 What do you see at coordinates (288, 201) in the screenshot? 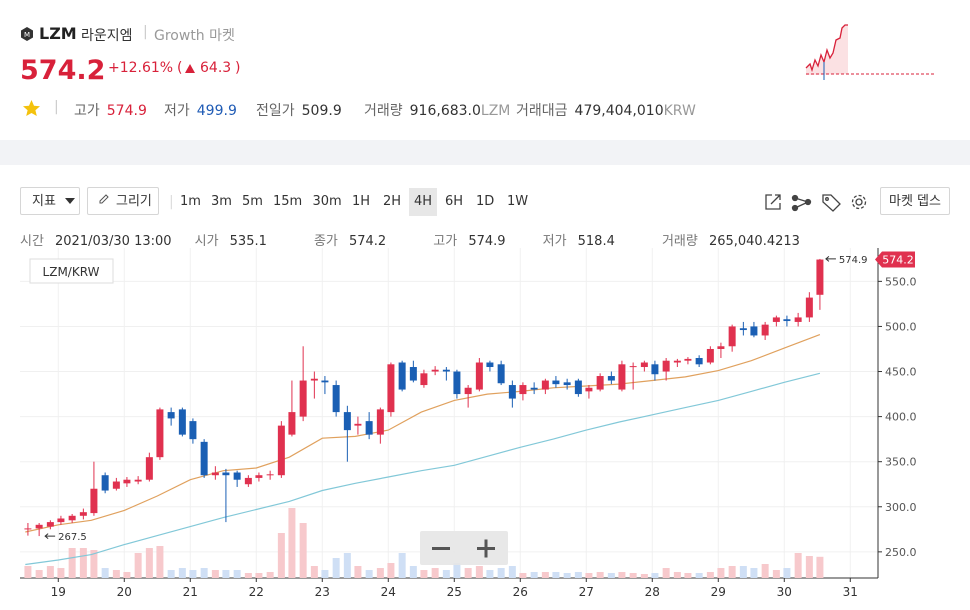
I see `interval-button: 15m` at bounding box center [288, 201].